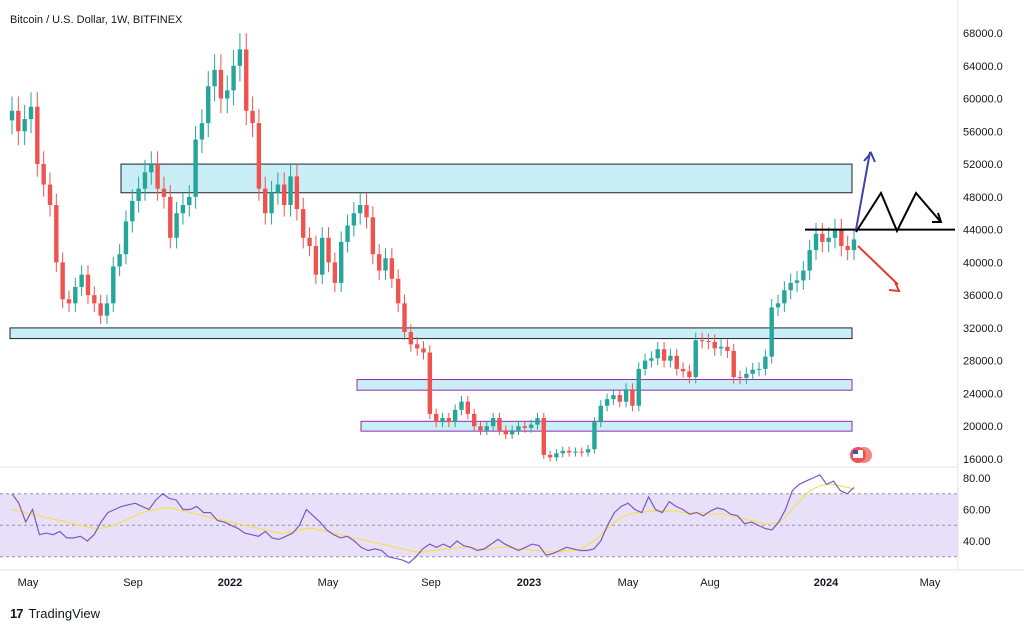 This screenshot has height=631, width=1024. Describe the element at coordinates (983, 460) in the screenshot. I see `price-tick-label: 16000.0` at that location.